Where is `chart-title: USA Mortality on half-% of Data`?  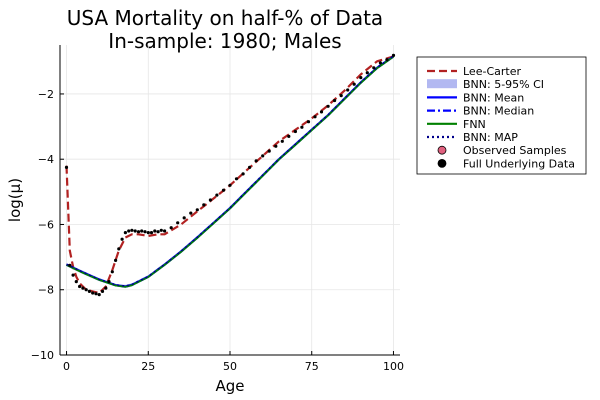 chart-title: USA Mortality on half-% of Data is located at coordinates (225, 18).